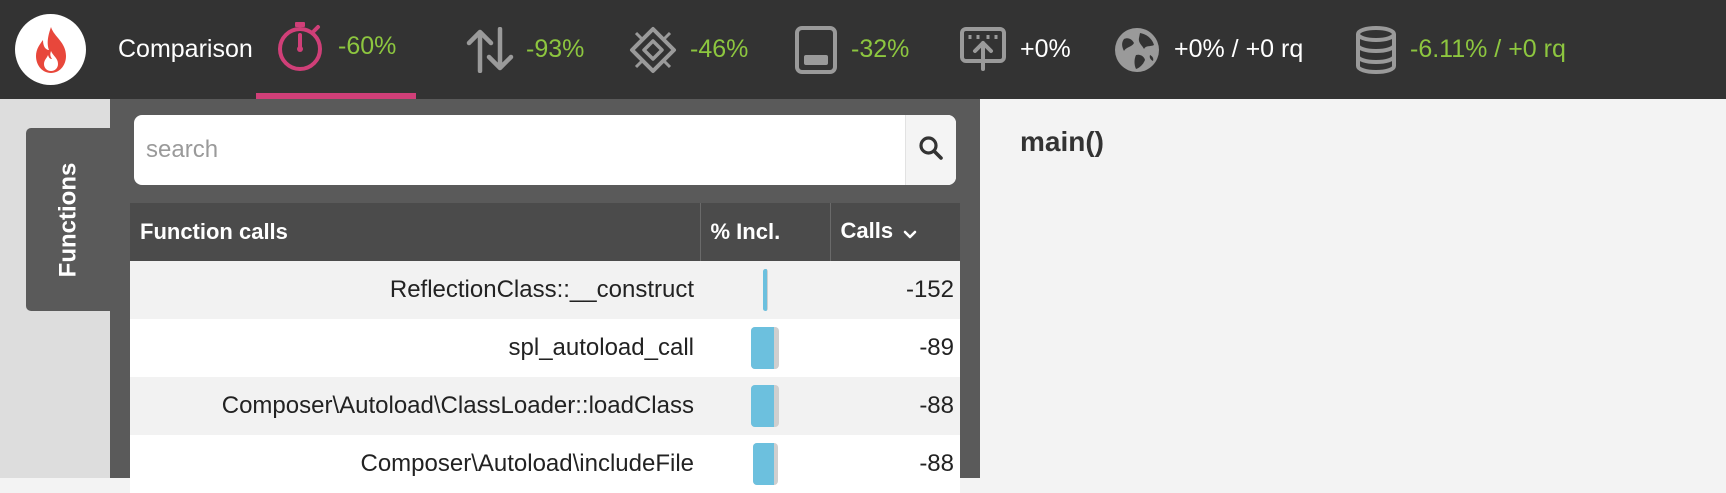 This screenshot has width=1726, height=493. I want to click on function-name: Composer\Autoload\includeFile, so click(527, 463).